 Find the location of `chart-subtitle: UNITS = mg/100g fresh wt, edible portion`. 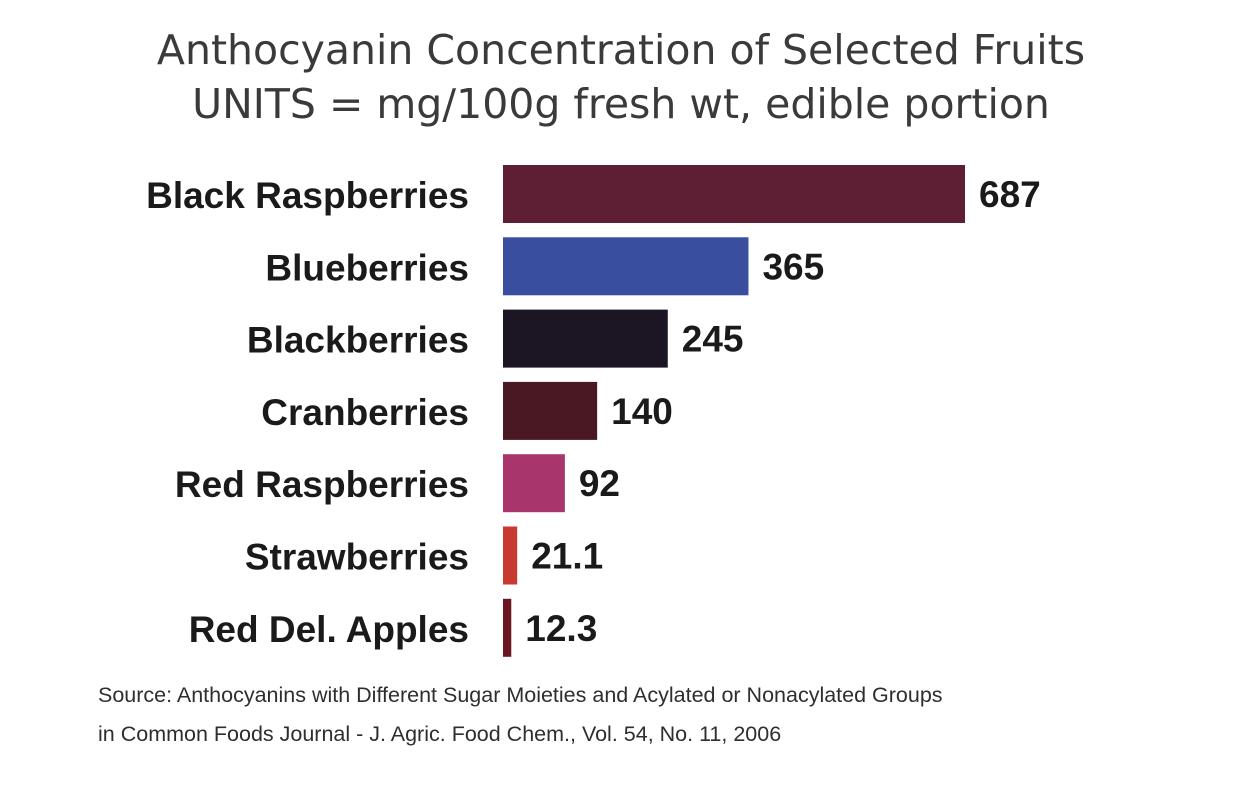

chart-subtitle: UNITS = mg/100g fresh wt, edible portion is located at coordinates (621, 104).